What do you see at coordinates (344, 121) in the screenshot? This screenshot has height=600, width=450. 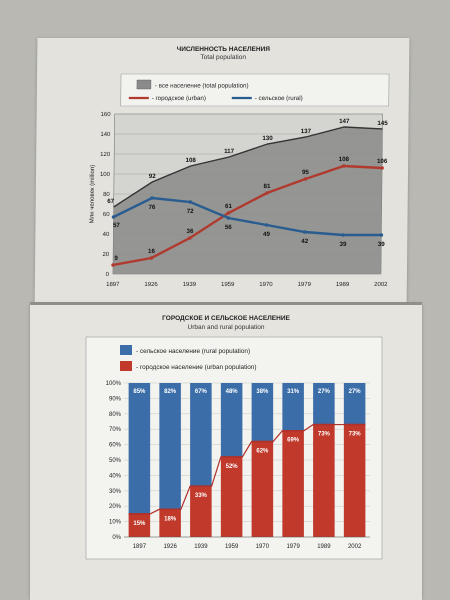 I see `chart1-data-label-total: 147` at bounding box center [344, 121].